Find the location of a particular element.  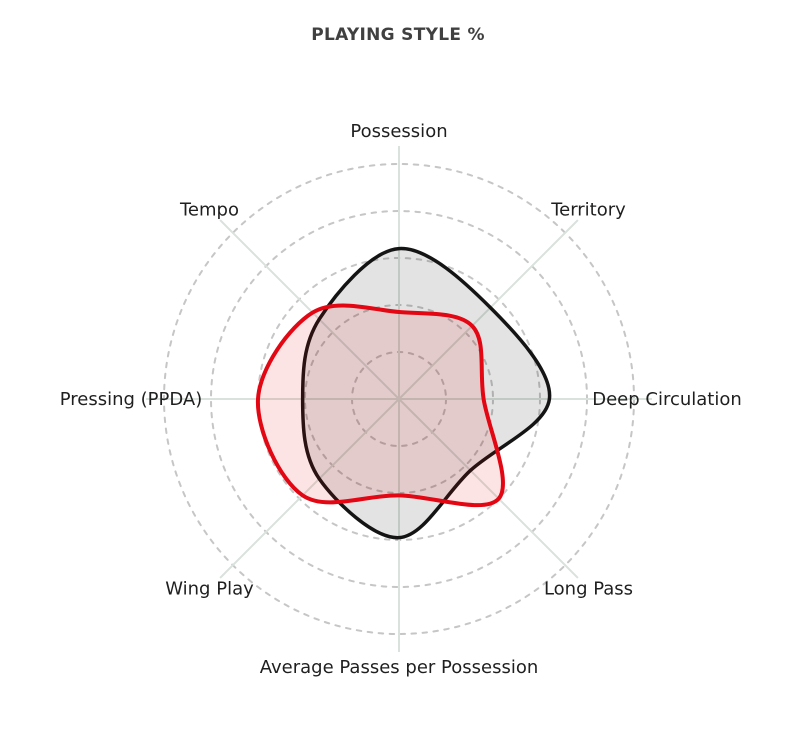

axis-label-possession: Possession is located at coordinates (398, 131).